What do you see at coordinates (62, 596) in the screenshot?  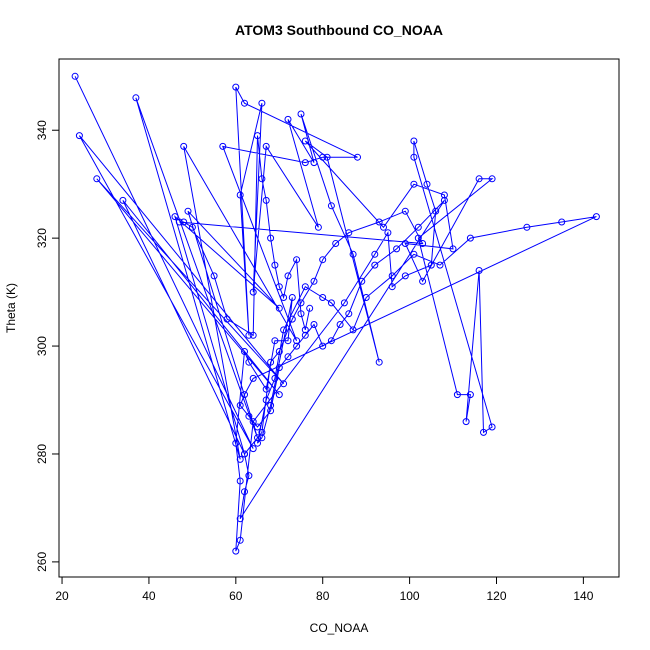 I see `x-tick-label: 20` at bounding box center [62, 596].